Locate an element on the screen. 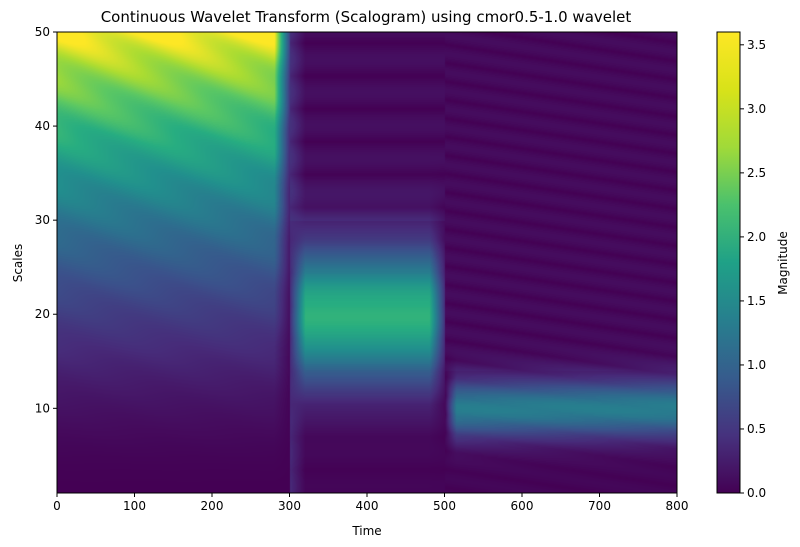 The image size is (800, 547). x-tick-label: 700 is located at coordinates (599, 506).